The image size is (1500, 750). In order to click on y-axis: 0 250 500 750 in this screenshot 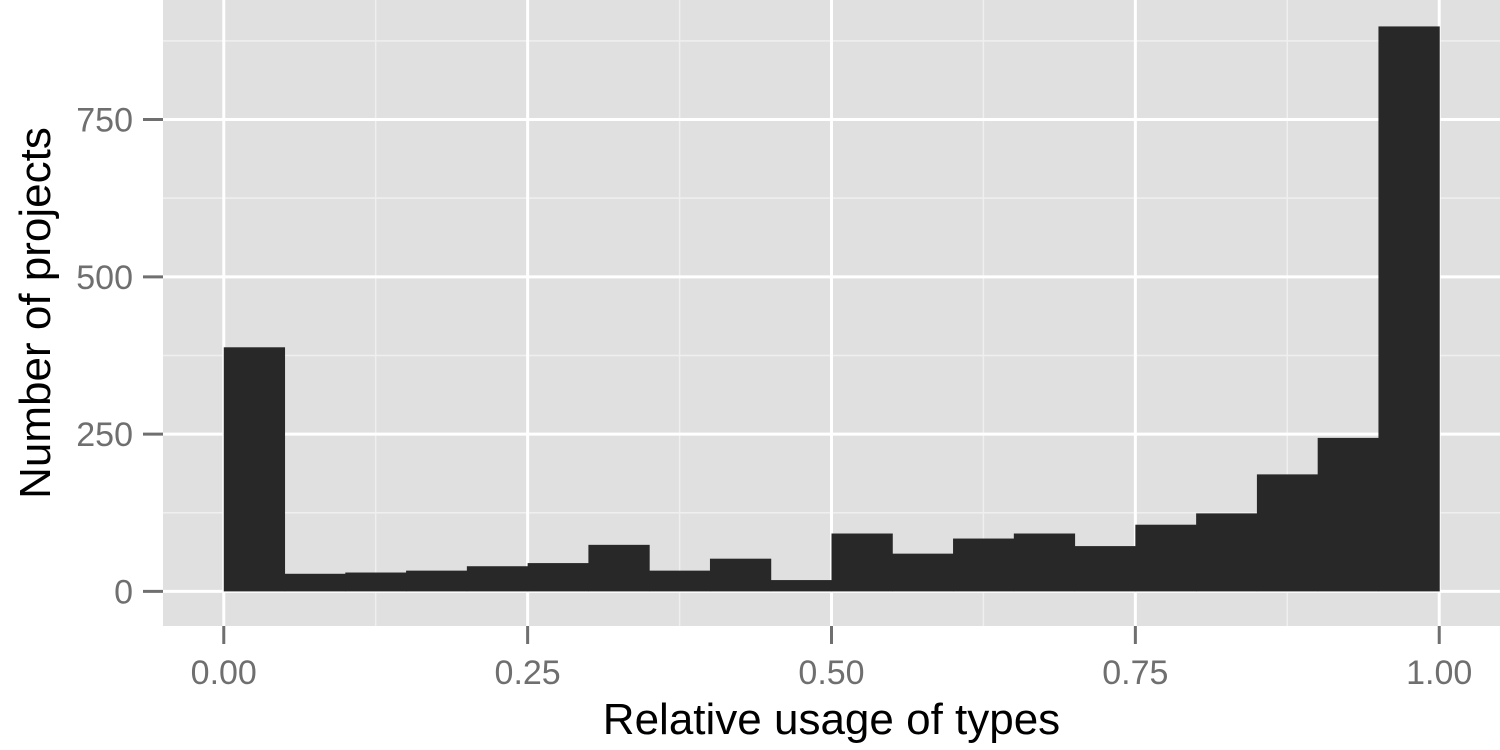, I will do `click(119, 356)`.